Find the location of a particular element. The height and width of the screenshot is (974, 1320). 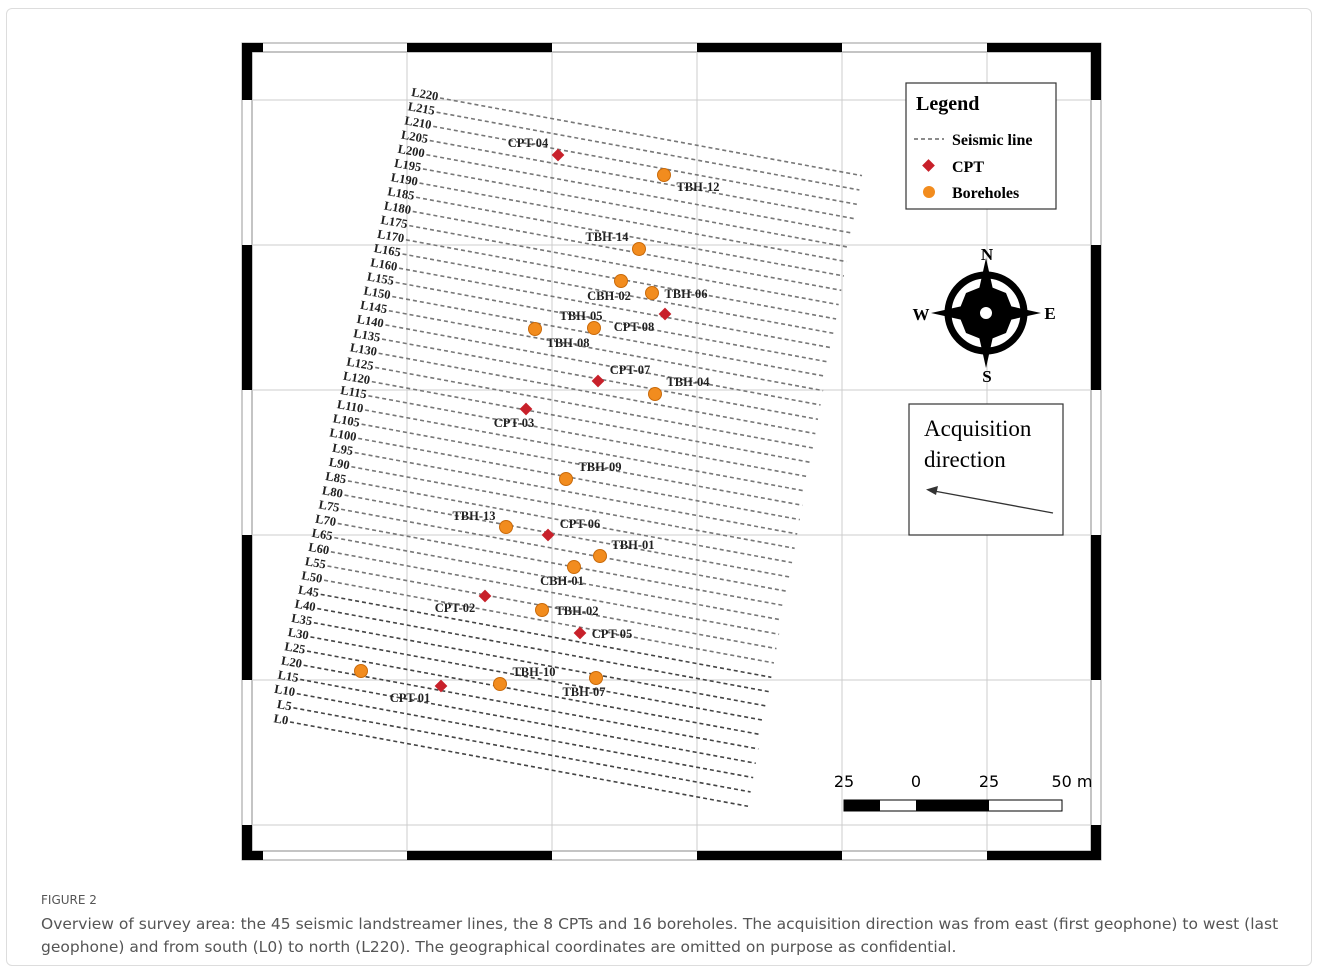

legend-label: Boreholes is located at coordinates (985, 193).